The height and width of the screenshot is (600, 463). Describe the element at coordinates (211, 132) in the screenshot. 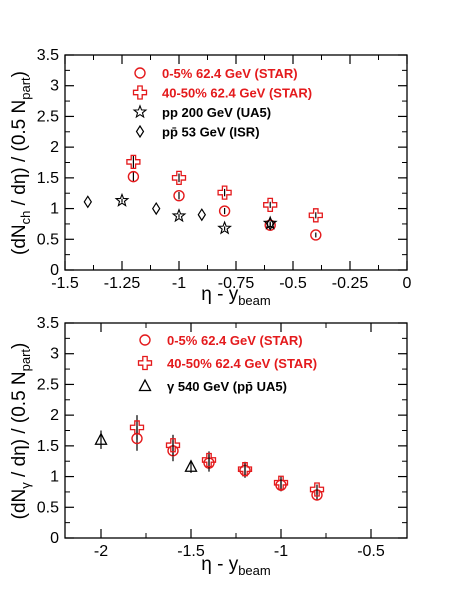

I see `legend-label: pp̄ 53 GeV (ISR)` at that location.